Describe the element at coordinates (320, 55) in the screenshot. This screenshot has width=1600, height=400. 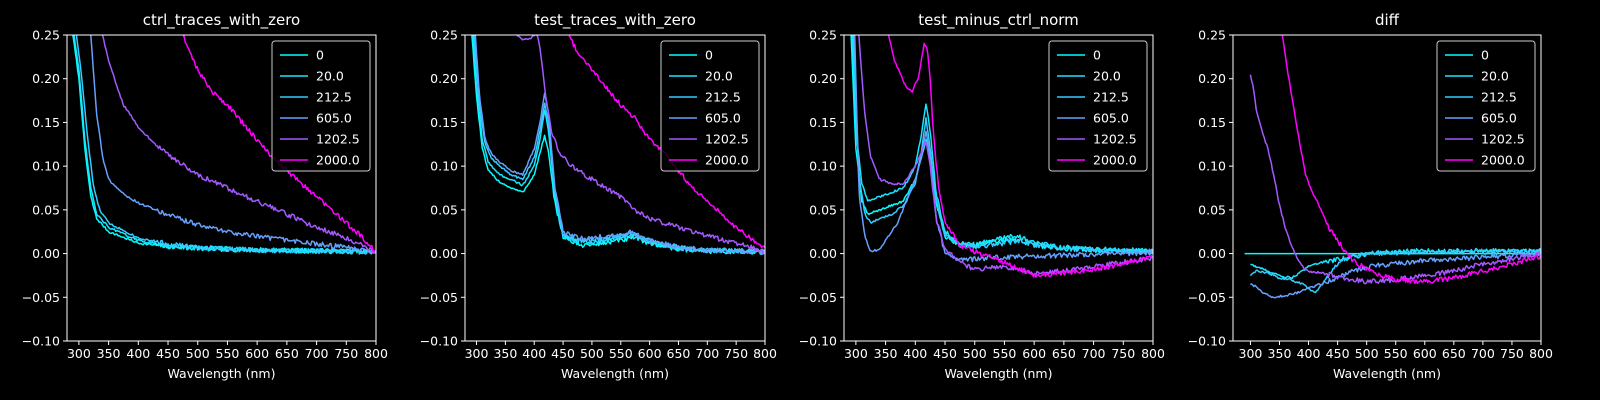
I see `legend-label: 0` at that location.